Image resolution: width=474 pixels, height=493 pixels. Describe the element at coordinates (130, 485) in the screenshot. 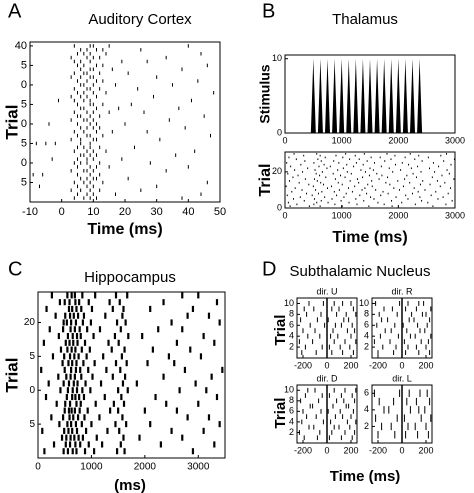

I see `x-axis-label: (ms)` at that location.